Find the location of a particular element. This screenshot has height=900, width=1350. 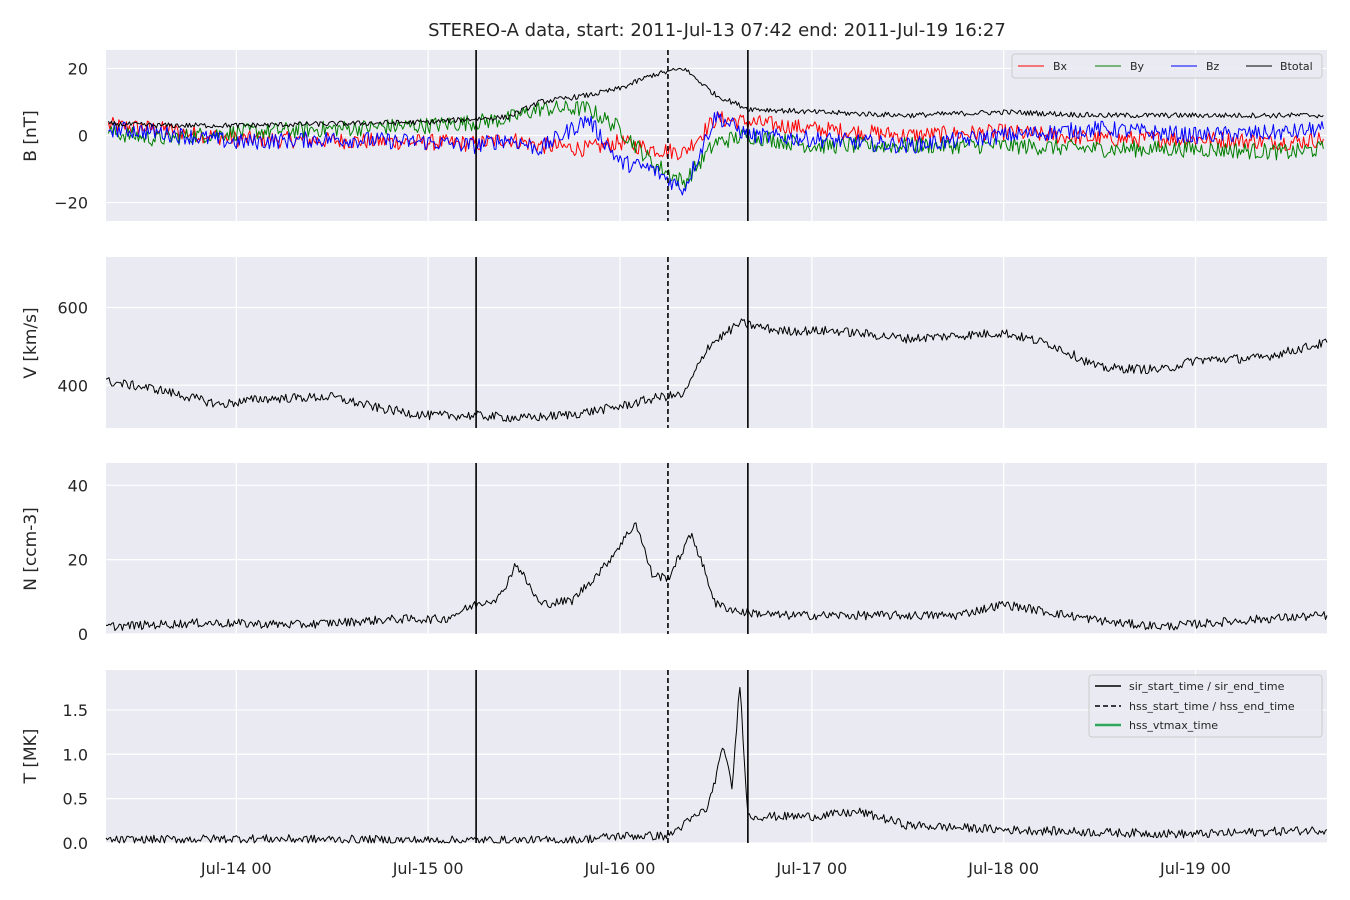

panel-n-ylabel: N [ccm-3] is located at coordinates (31, 549).